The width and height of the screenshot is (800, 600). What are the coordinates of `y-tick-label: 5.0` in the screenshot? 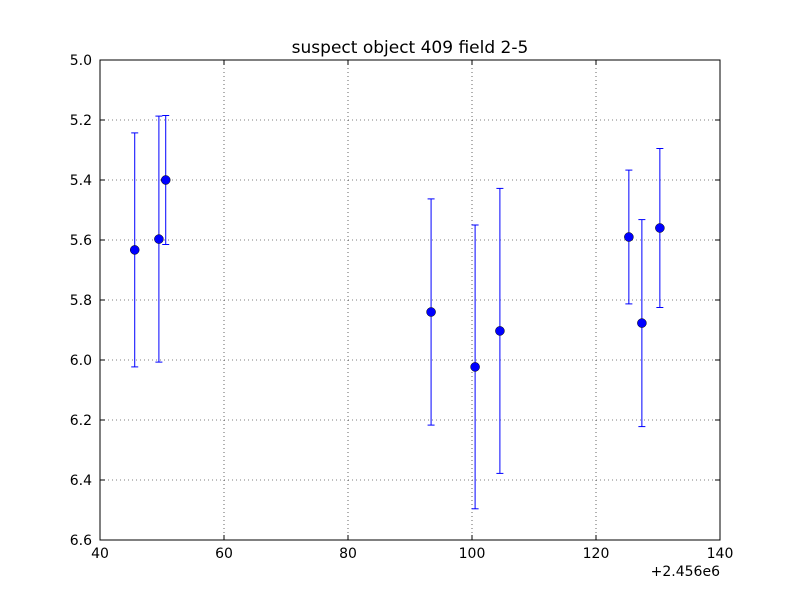 It's located at (81, 61).